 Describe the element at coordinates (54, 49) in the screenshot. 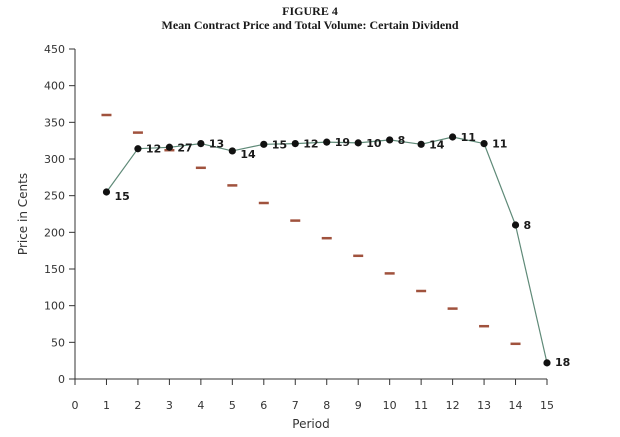

I see `y-tick-label: 450` at that location.